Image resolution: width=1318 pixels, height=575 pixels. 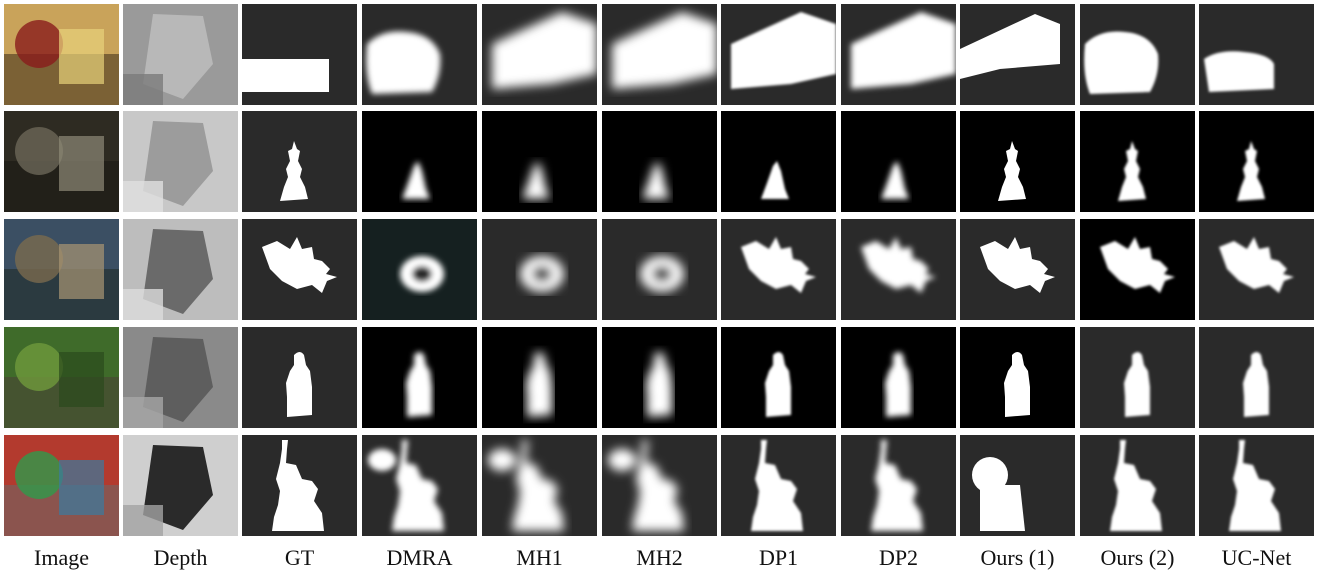 I want to click on tile-stone-lantern-gt, so click(x=299, y=161).